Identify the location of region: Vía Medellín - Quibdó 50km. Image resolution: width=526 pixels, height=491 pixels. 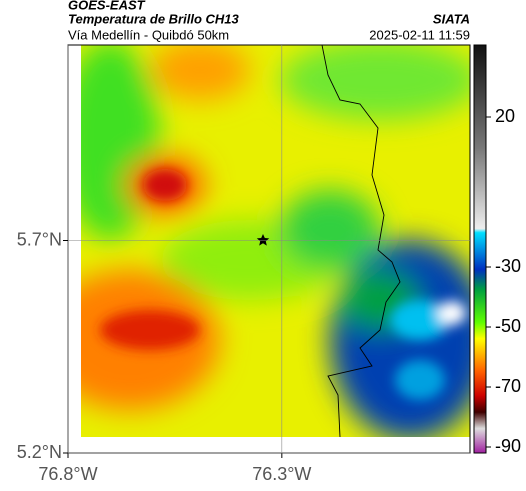
(148, 34).